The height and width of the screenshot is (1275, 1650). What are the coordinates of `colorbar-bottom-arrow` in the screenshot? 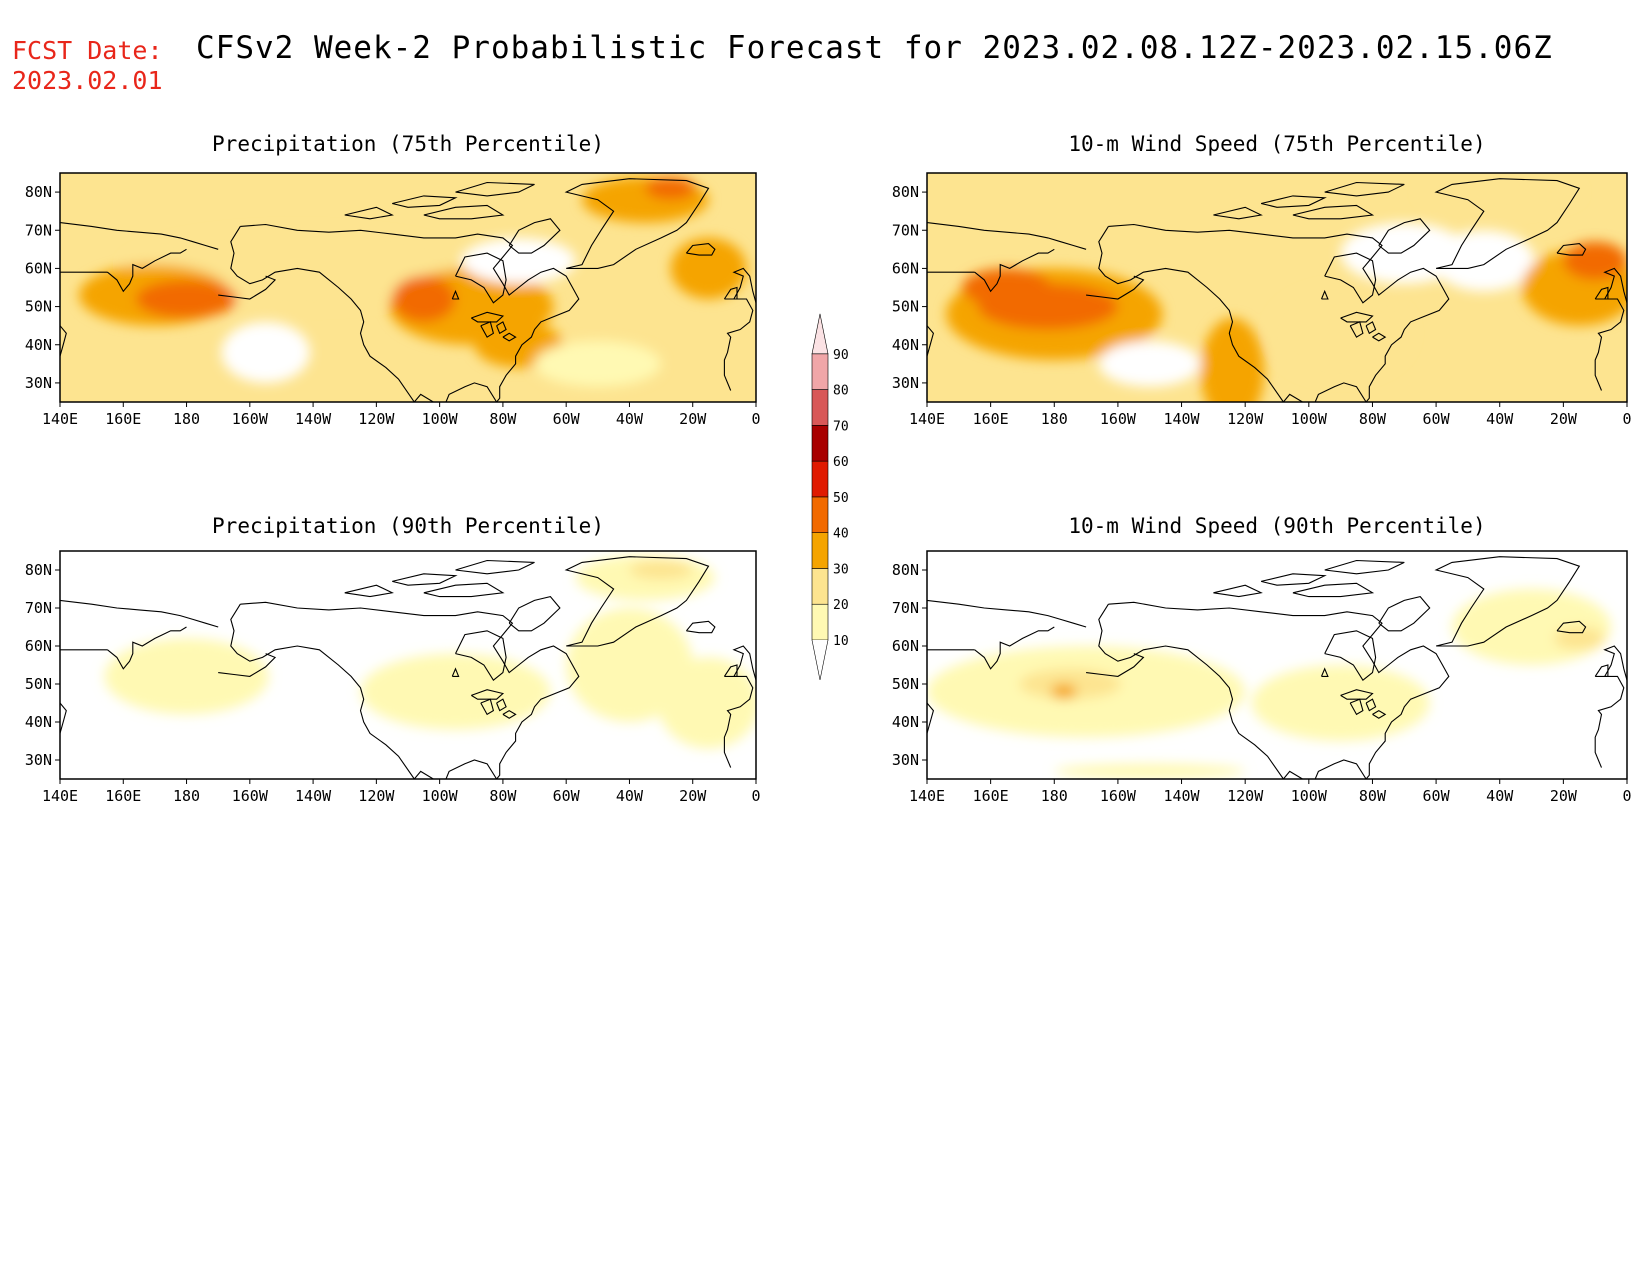 It's located at (820, 660).